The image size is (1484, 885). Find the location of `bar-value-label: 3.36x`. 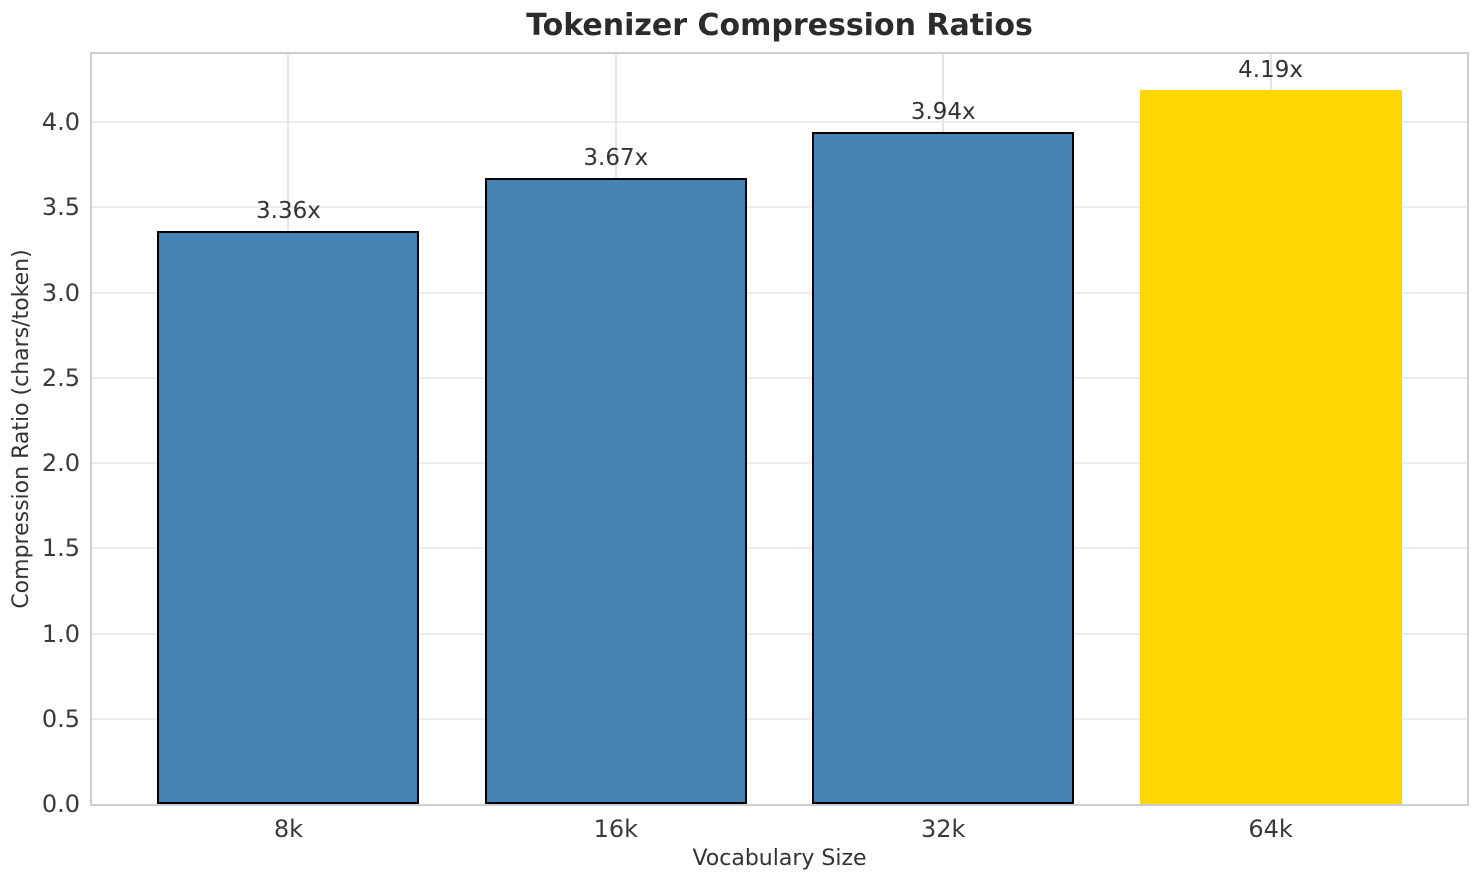

bar-value-label: 3.36x is located at coordinates (288, 211).